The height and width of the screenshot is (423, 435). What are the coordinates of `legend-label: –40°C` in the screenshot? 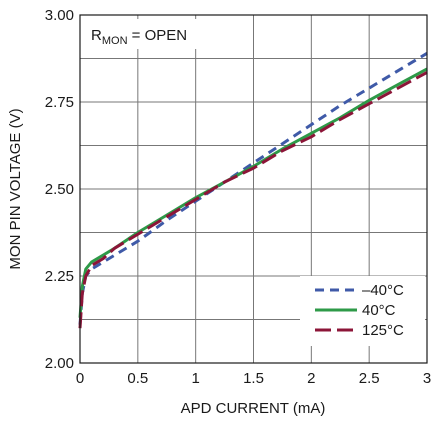 It's located at (383, 290).